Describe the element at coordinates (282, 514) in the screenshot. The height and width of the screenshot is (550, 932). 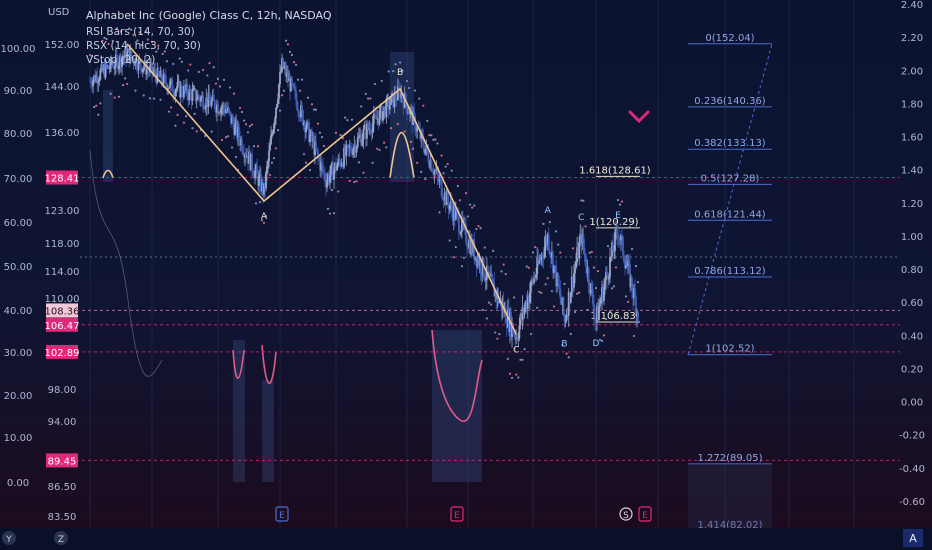
I see `event-marker` at that location.